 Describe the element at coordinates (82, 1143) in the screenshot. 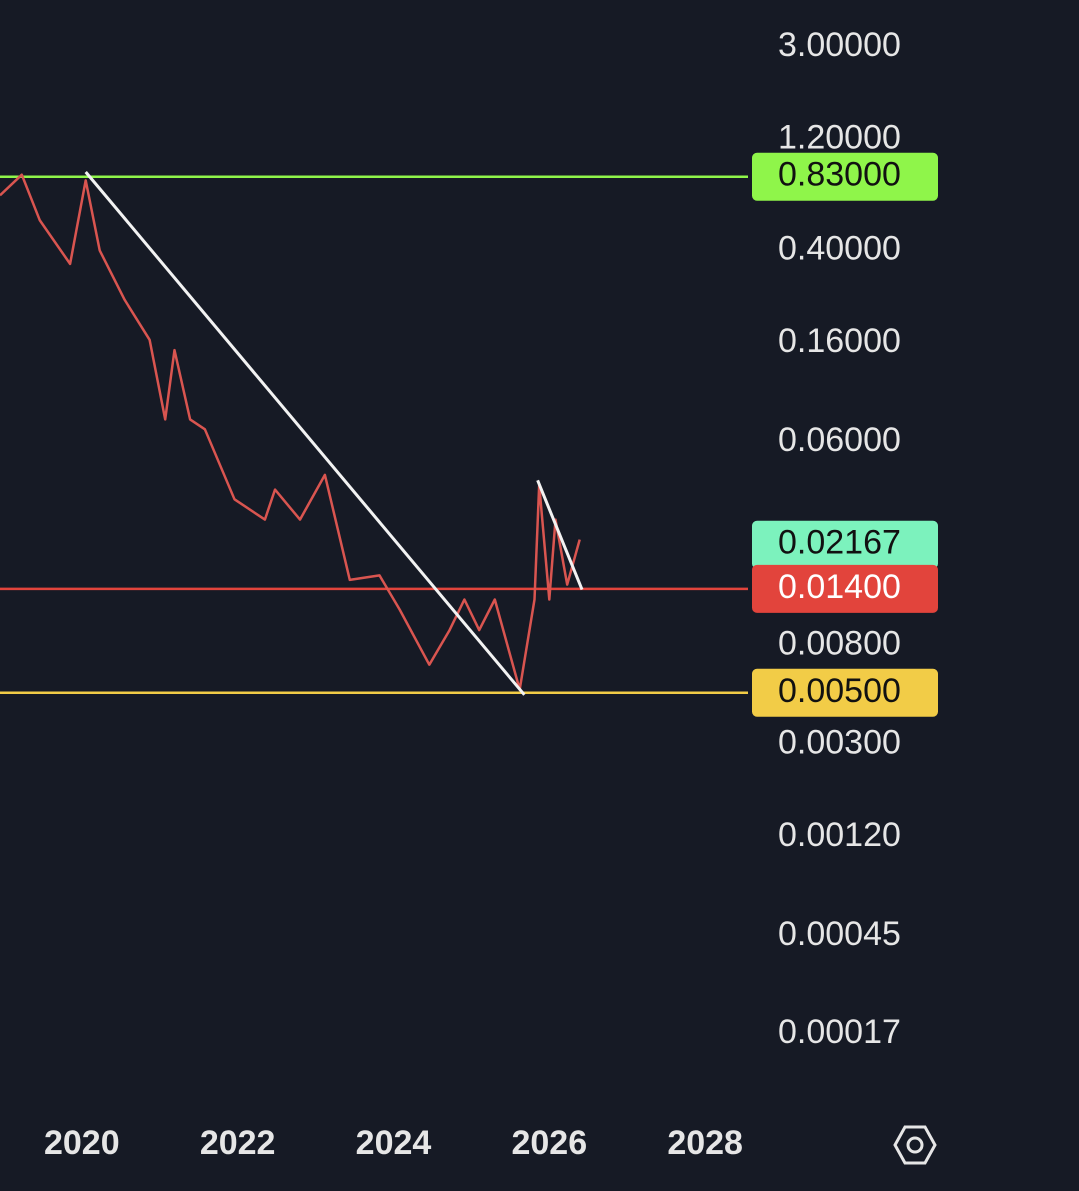

I see `x-tick-label: 2020` at that location.